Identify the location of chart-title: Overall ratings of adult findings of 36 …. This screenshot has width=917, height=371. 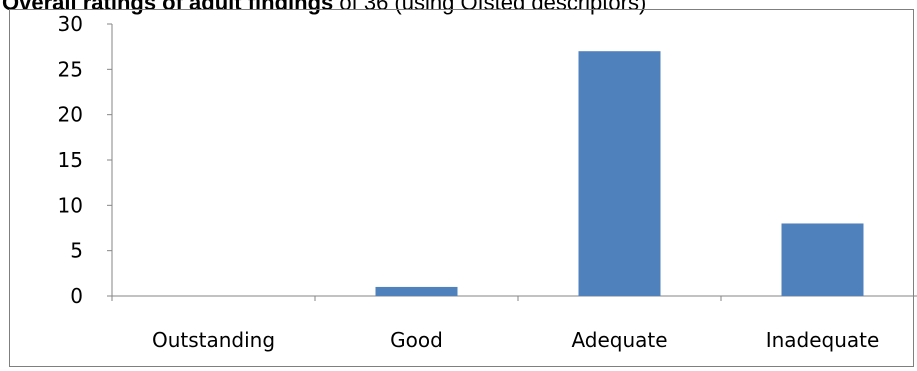
(324, 7).